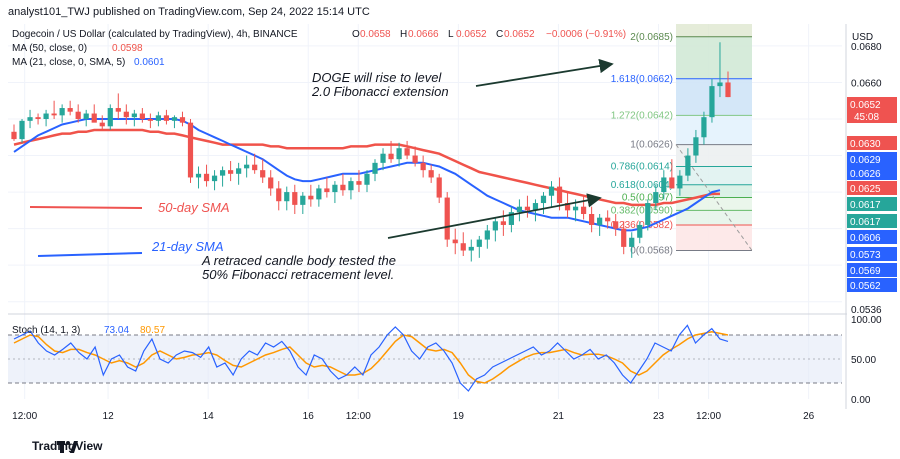 The image size is (900, 459). Describe the element at coordinates (68, 446) in the screenshot. I see `tradingview-logo-icon` at that location.